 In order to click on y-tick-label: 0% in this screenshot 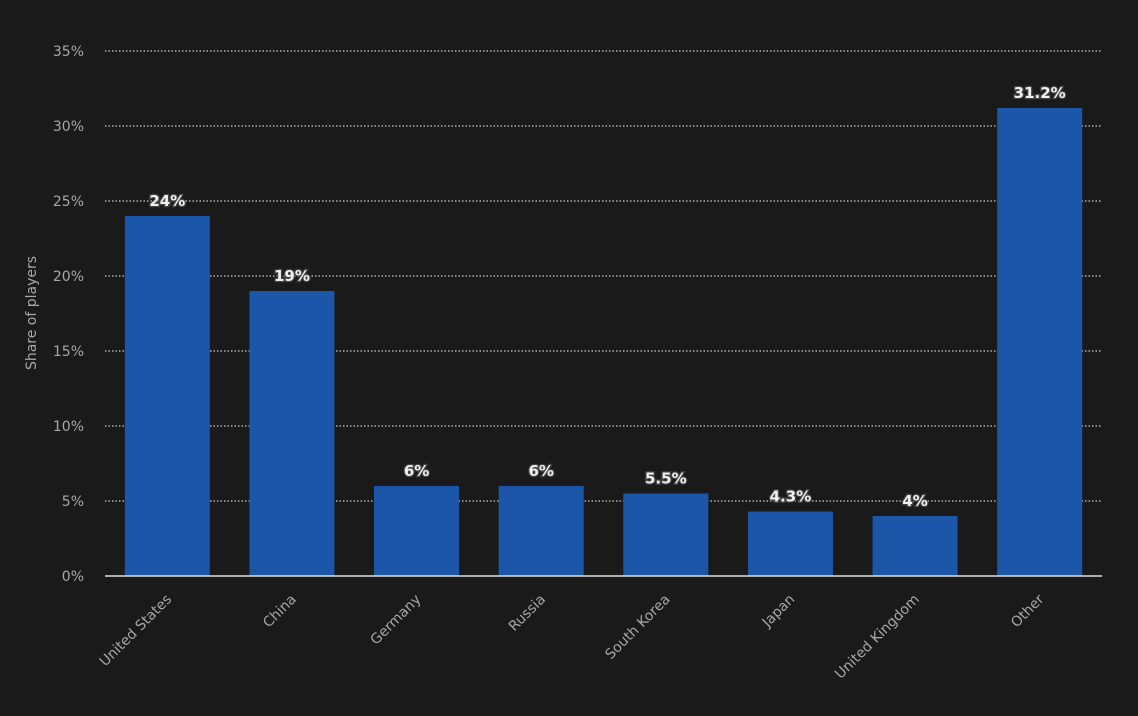, I will do `click(73, 577)`.